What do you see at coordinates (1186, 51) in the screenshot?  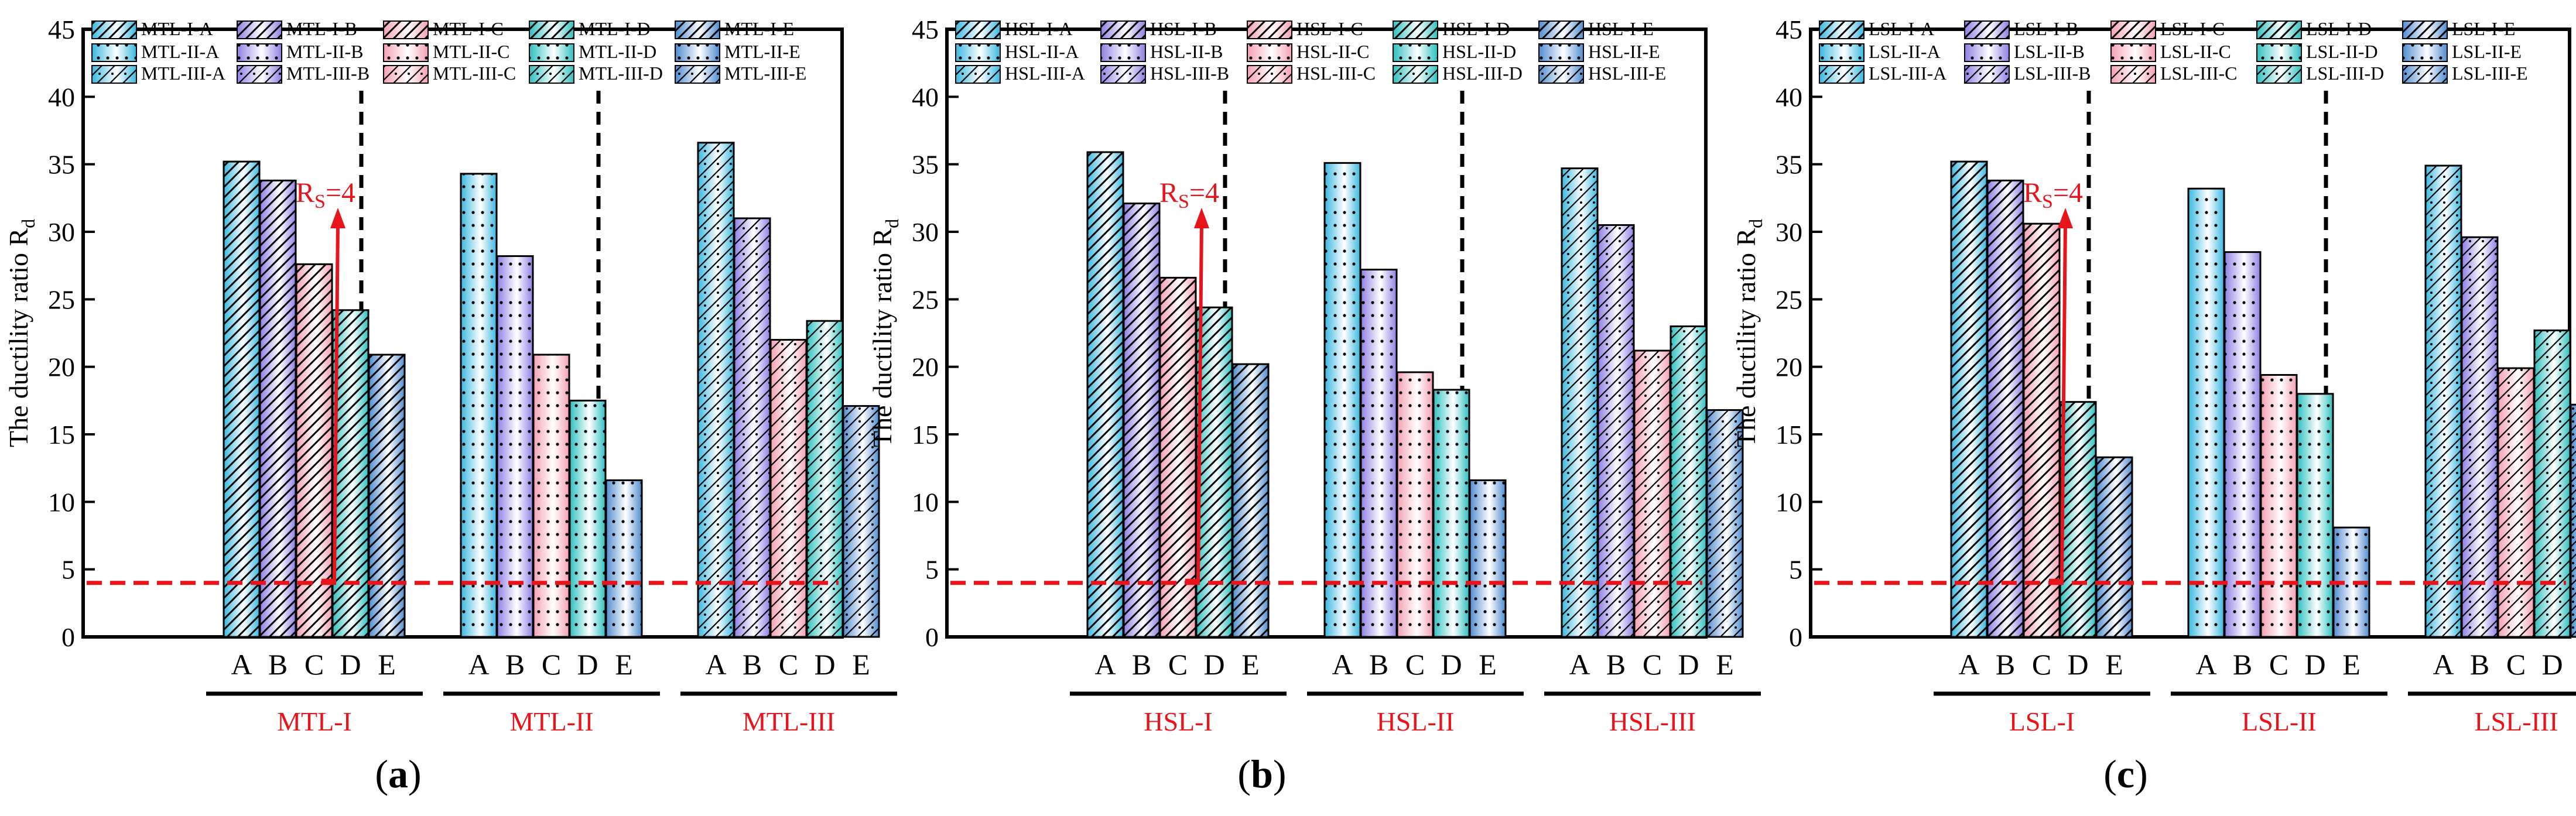 I see `legend-label: HSL-II-B` at bounding box center [1186, 51].